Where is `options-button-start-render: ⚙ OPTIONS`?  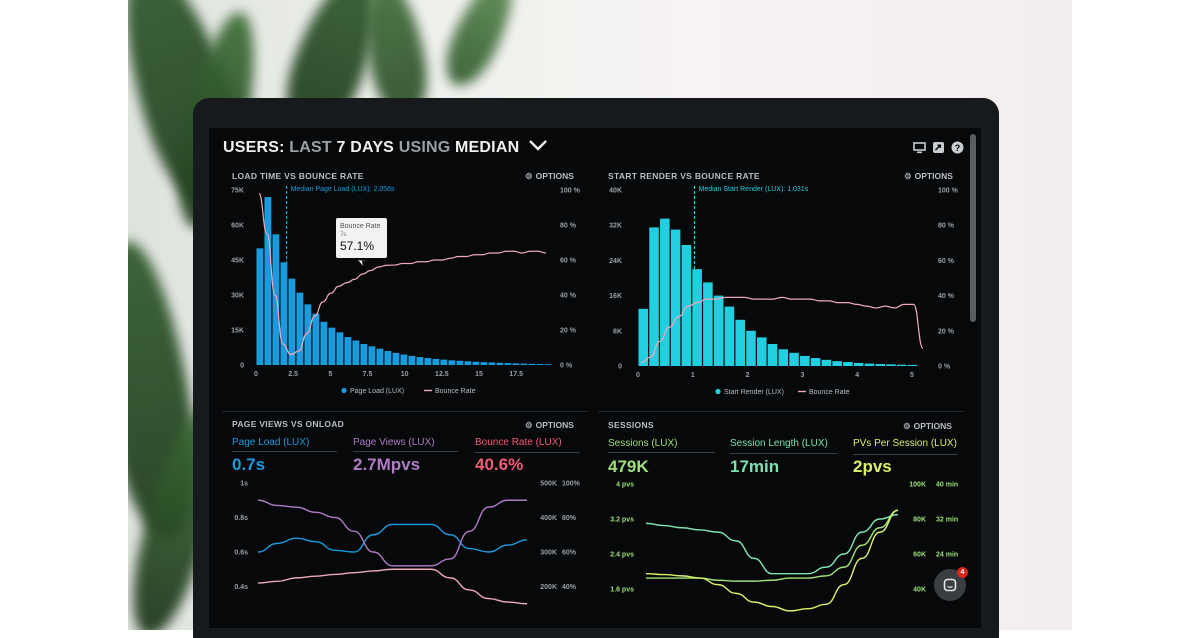
options-button-start-render: ⚙ OPTIONS is located at coordinates (928, 176).